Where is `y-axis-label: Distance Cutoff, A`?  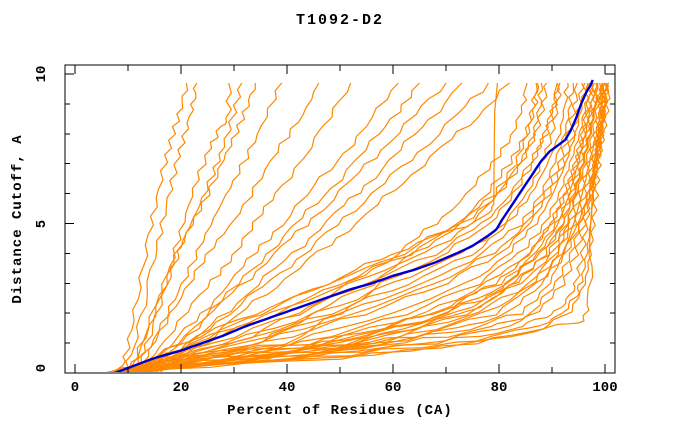 y-axis-label: Distance Cutoff, A is located at coordinates (18, 219).